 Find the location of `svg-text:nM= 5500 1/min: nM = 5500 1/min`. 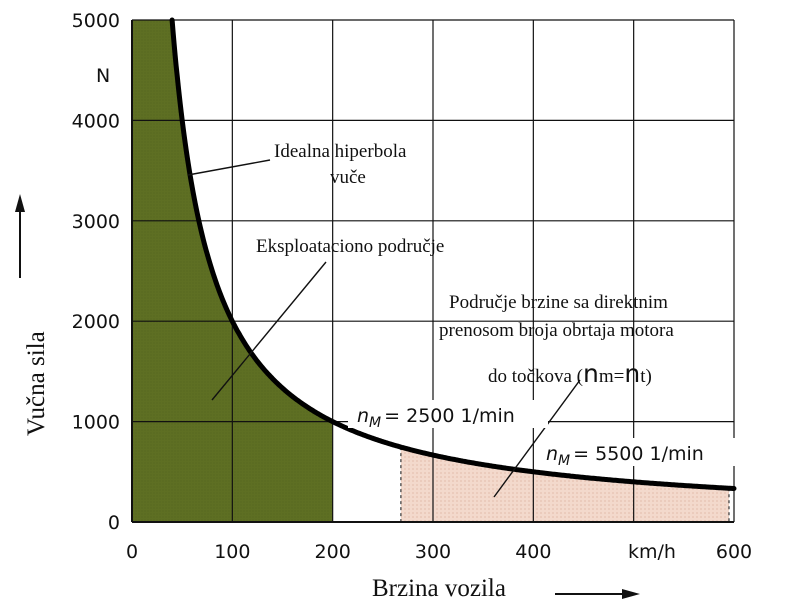

svg-text:nM= 5500 1/min: nM = 5500 1/min is located at coordinates (625, 456).